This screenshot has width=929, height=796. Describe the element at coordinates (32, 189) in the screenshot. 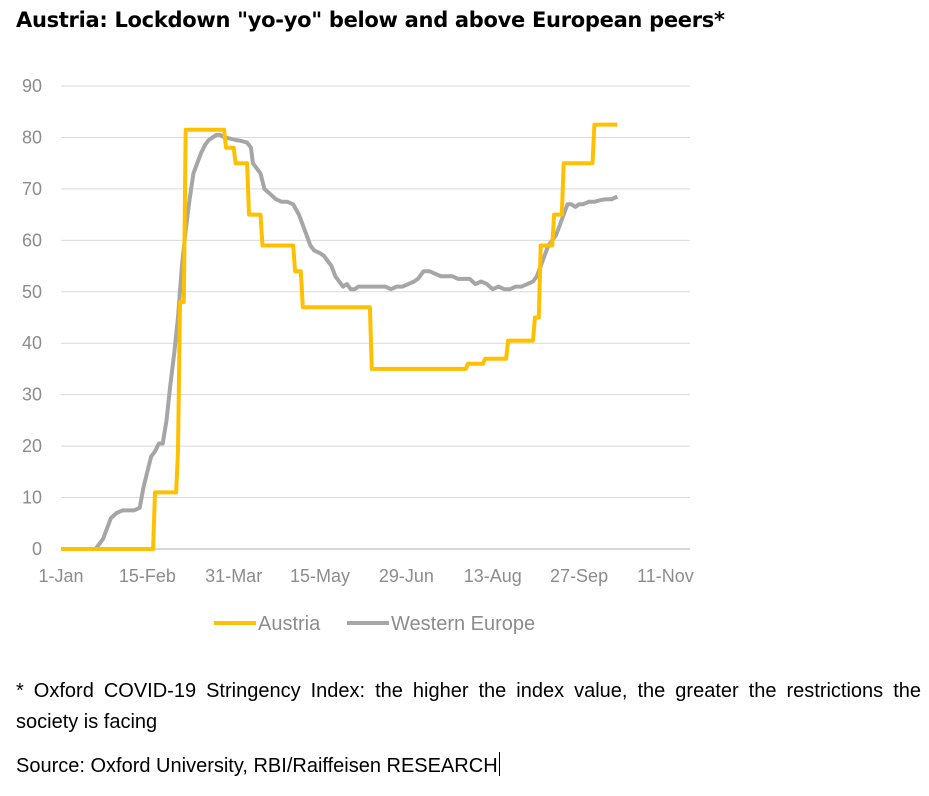

I see `y-tick-label: 70` at that location.